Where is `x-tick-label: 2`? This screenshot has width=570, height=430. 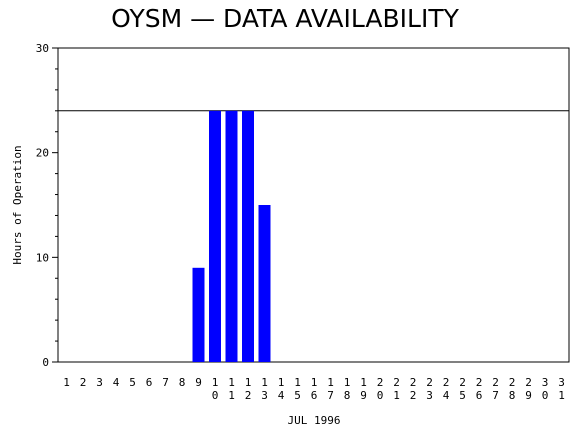
x-tick-label: 2 is located at coordinates (83, 382).